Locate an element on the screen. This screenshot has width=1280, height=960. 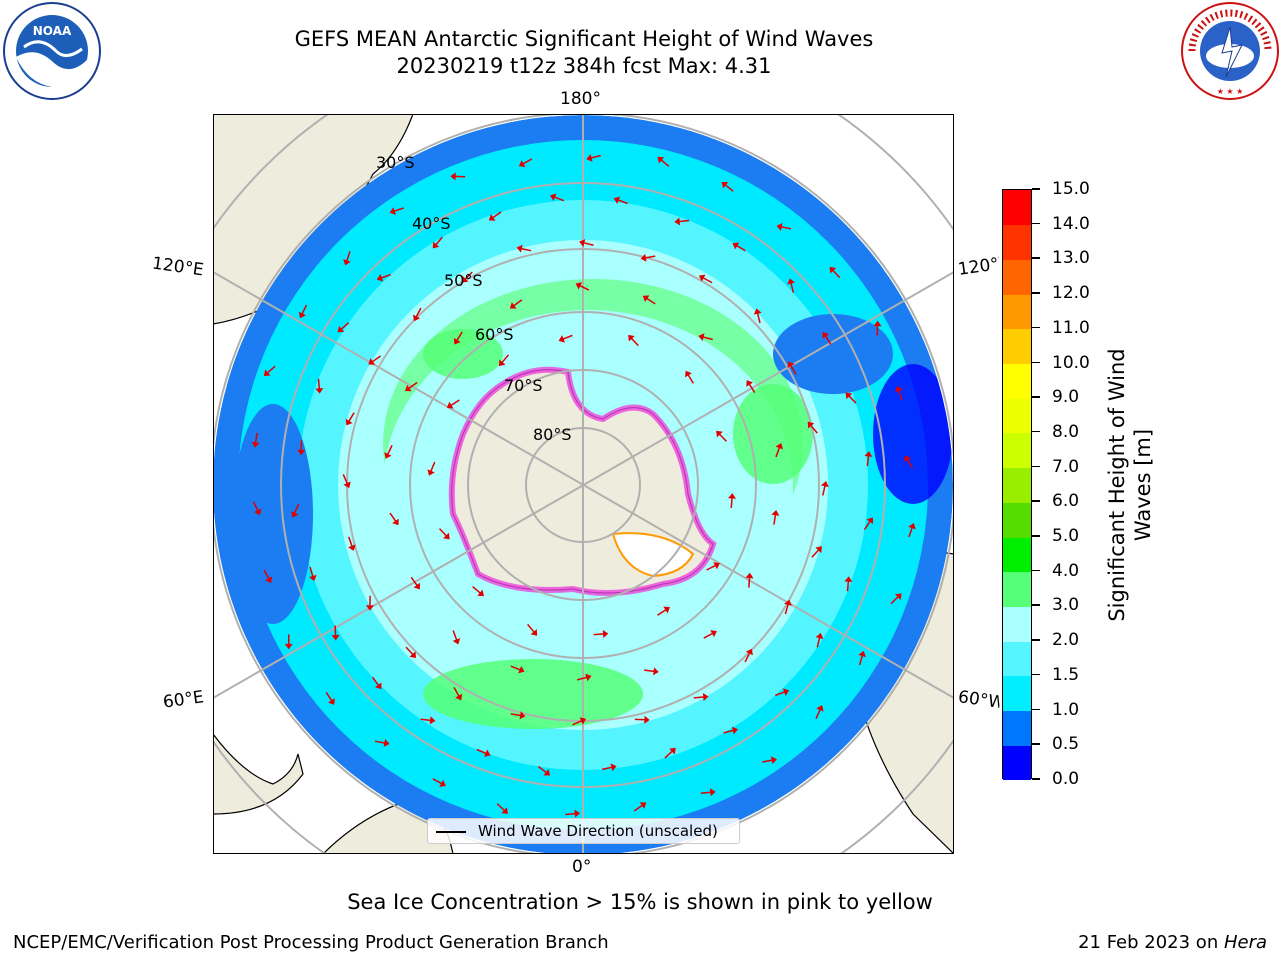
colorbar-tick-label: 0.0 is located at coordinates (1066, 779).